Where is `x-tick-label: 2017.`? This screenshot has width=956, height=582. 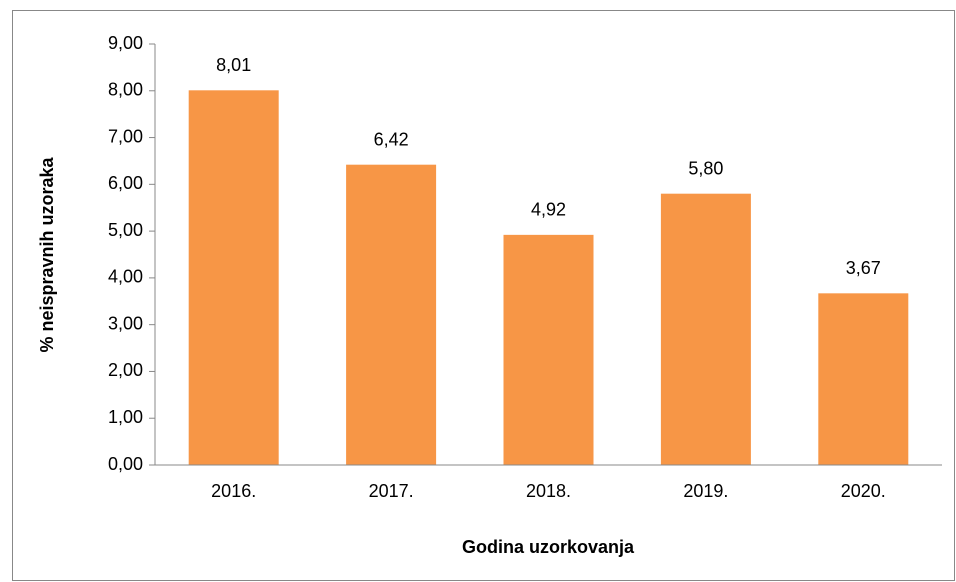 x-tick-label: 2017. is located at coordinates (391, 491).